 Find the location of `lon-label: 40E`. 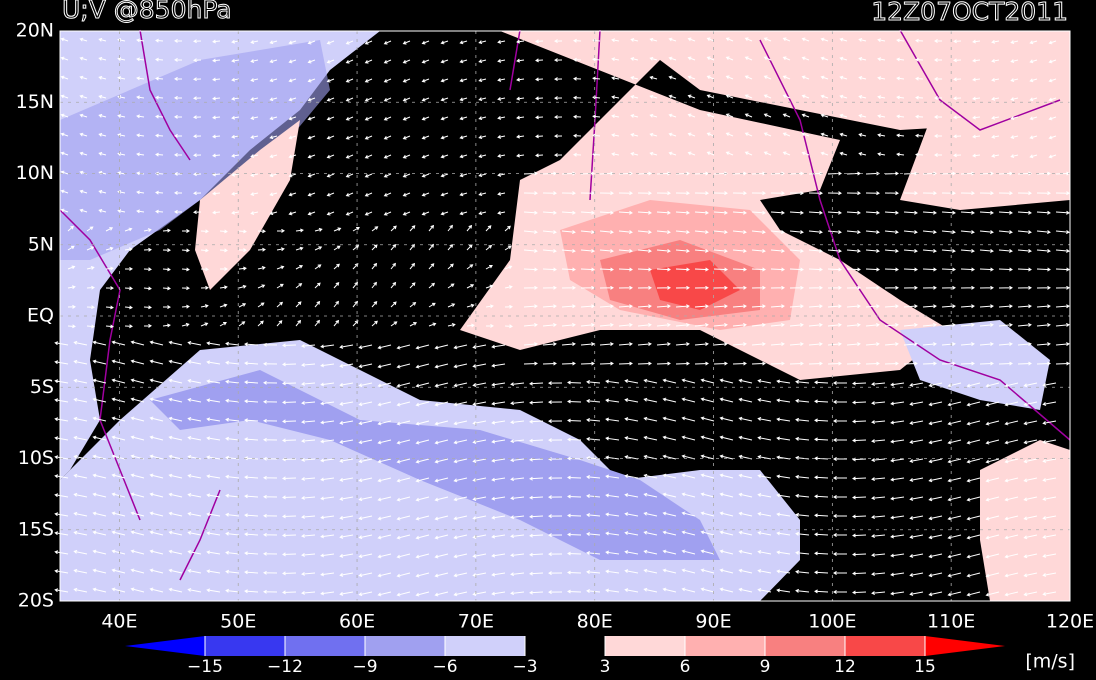

lon-label: 40E is located at coordinates (119, 622).